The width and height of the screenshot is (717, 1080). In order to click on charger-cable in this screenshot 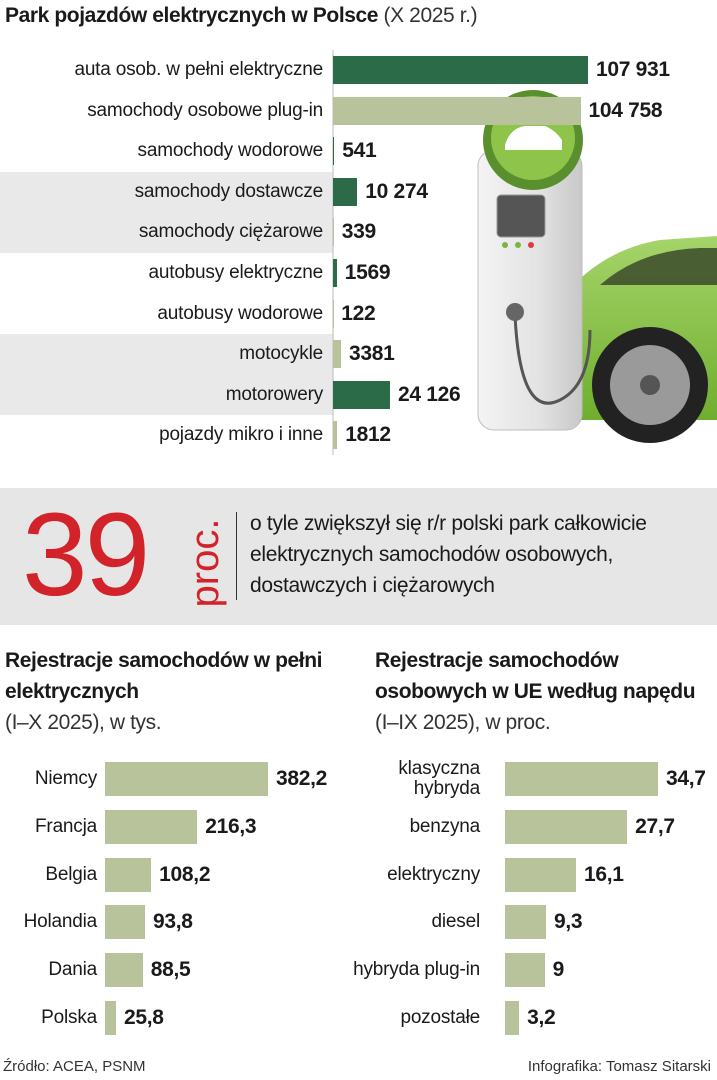, I will do `click(552, 359)`.